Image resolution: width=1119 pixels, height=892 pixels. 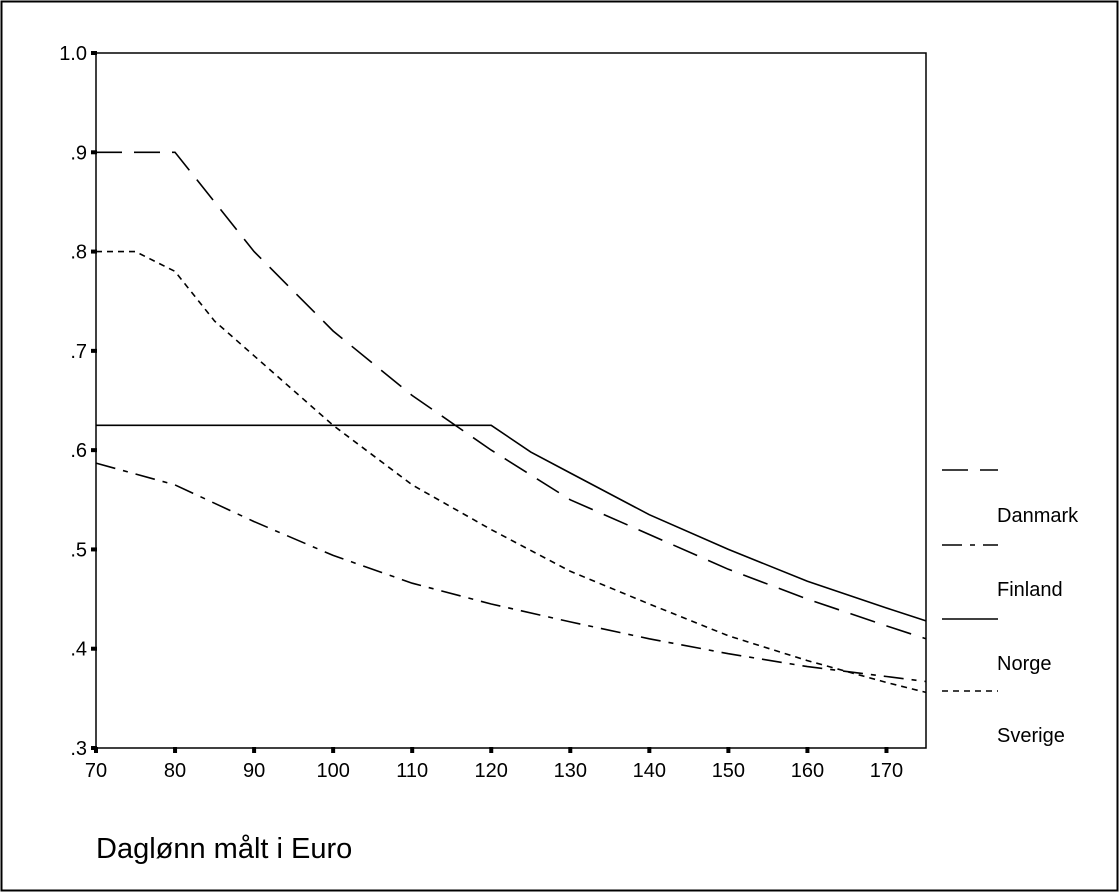 I want to click on x-tick-label: 110, so click(x=412, y=771).